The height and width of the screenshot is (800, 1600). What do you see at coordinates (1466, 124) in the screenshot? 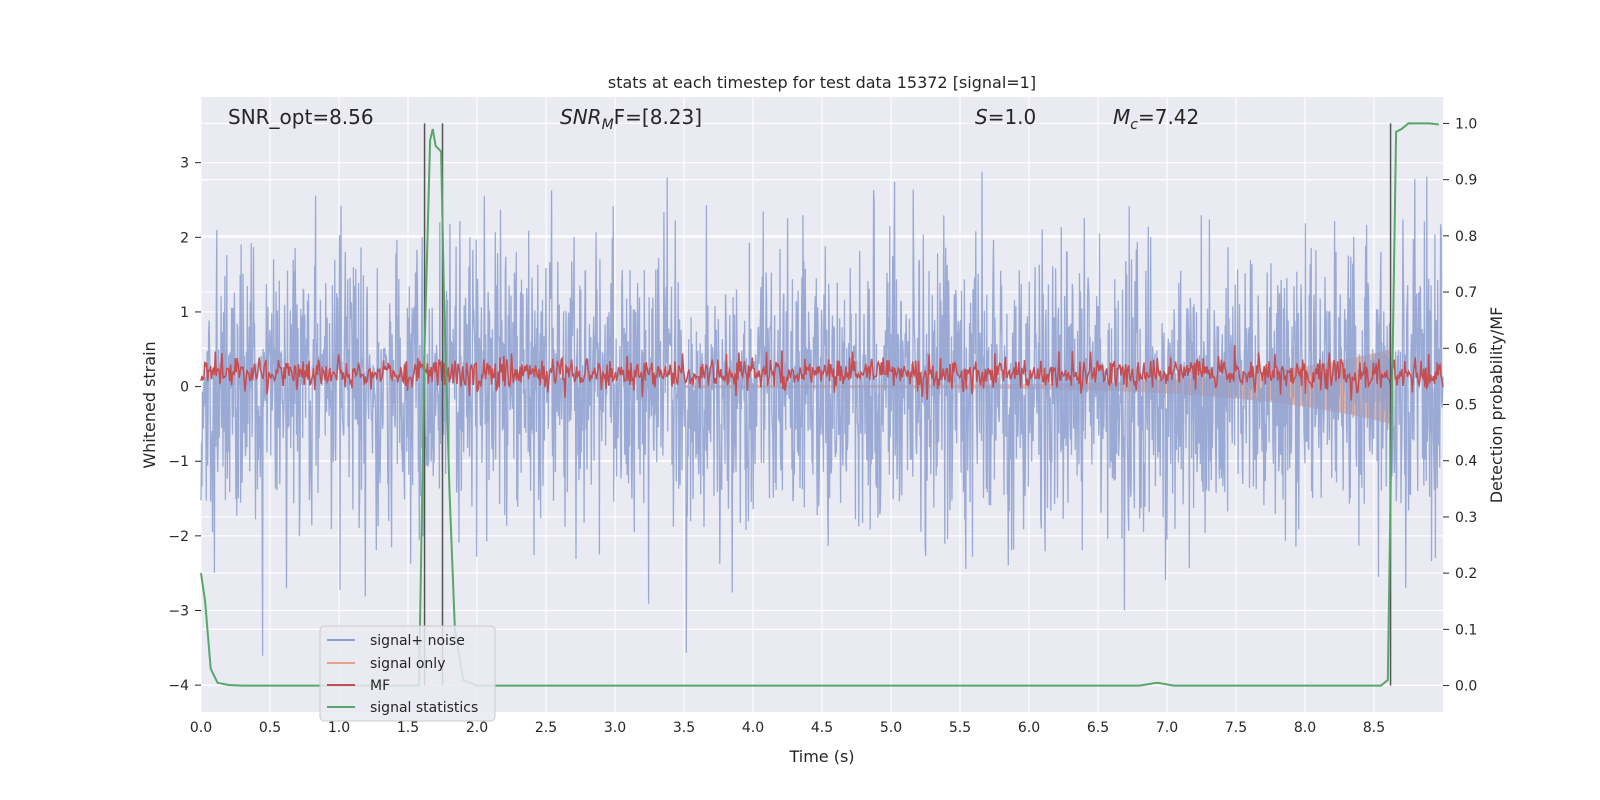
I see `y-right-tick-label: 1.0` at bounding box center [1466, 124].